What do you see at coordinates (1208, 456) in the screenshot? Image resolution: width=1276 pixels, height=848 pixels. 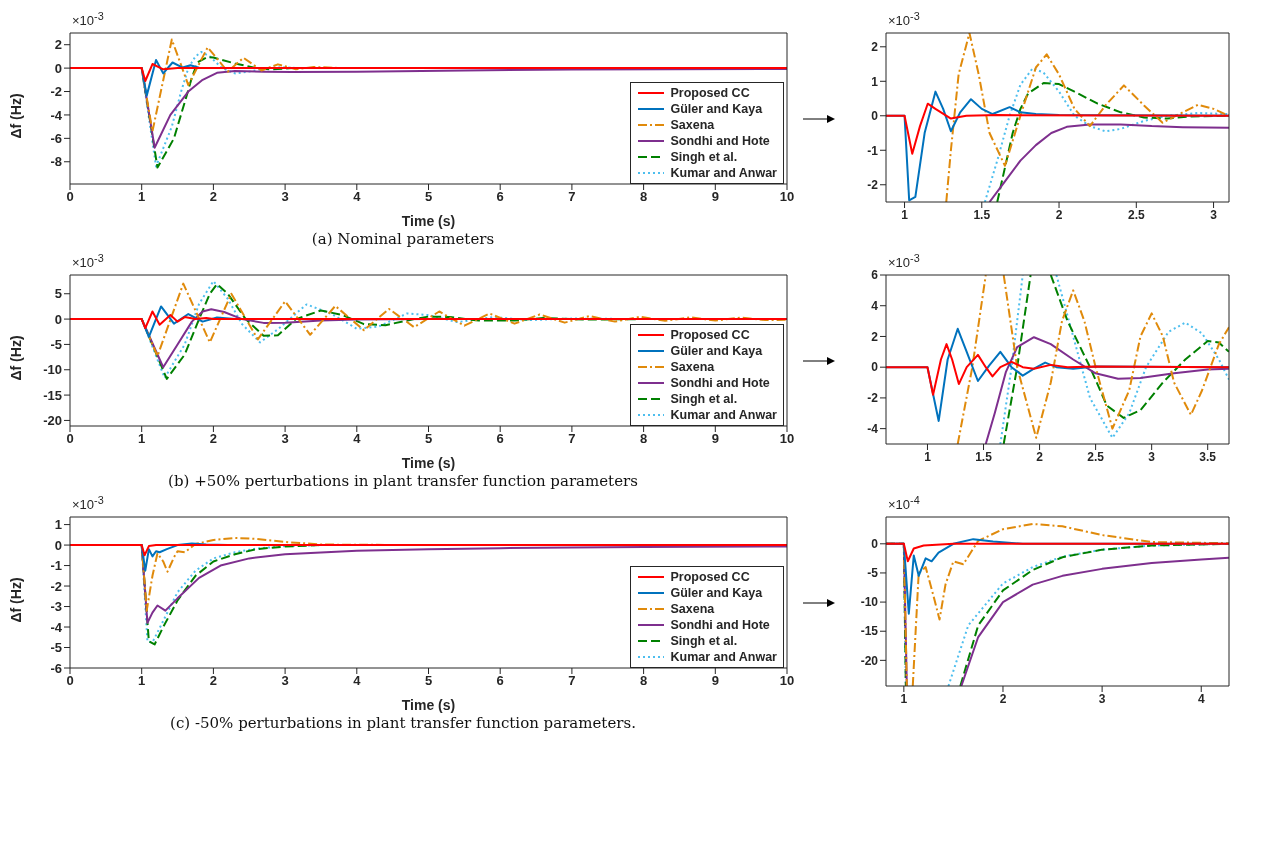 I see `x-tick-label: 3.5` at bounding box center [1208, 456].